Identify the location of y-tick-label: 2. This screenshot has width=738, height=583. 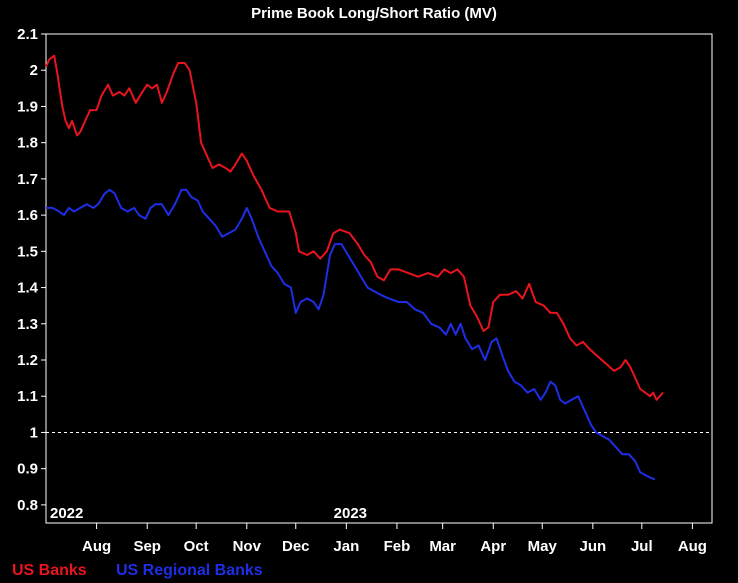
(34, 70).